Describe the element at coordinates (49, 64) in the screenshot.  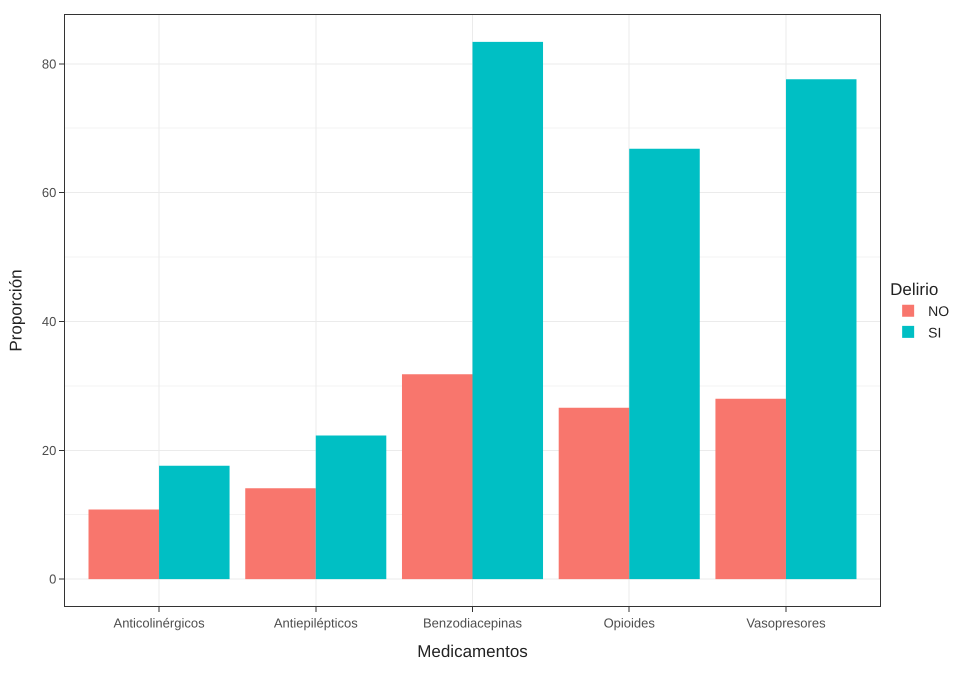
I see `y-tick-label: 80` at that location.